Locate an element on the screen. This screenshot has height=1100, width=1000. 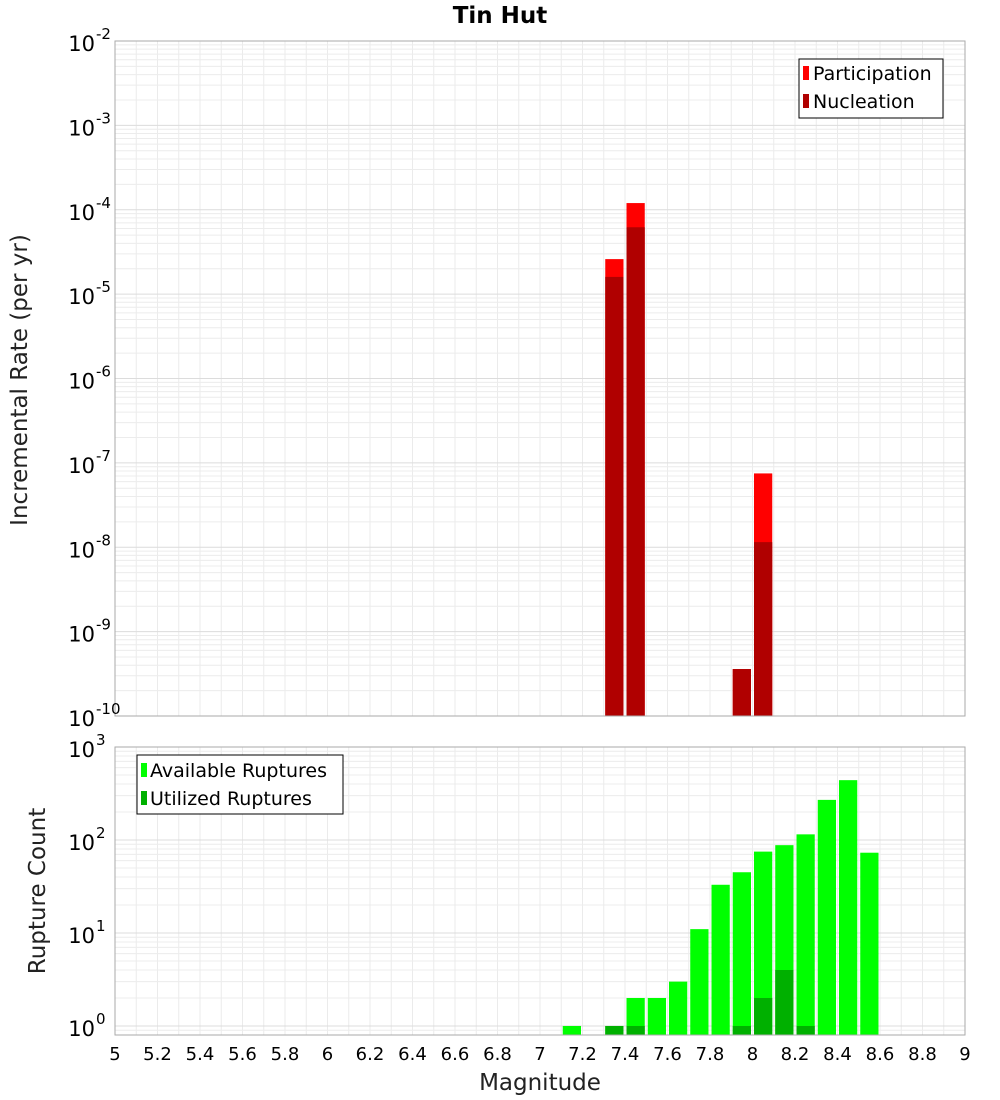
y-tick-label: 10 -6 is located at coordinates (89, 378).